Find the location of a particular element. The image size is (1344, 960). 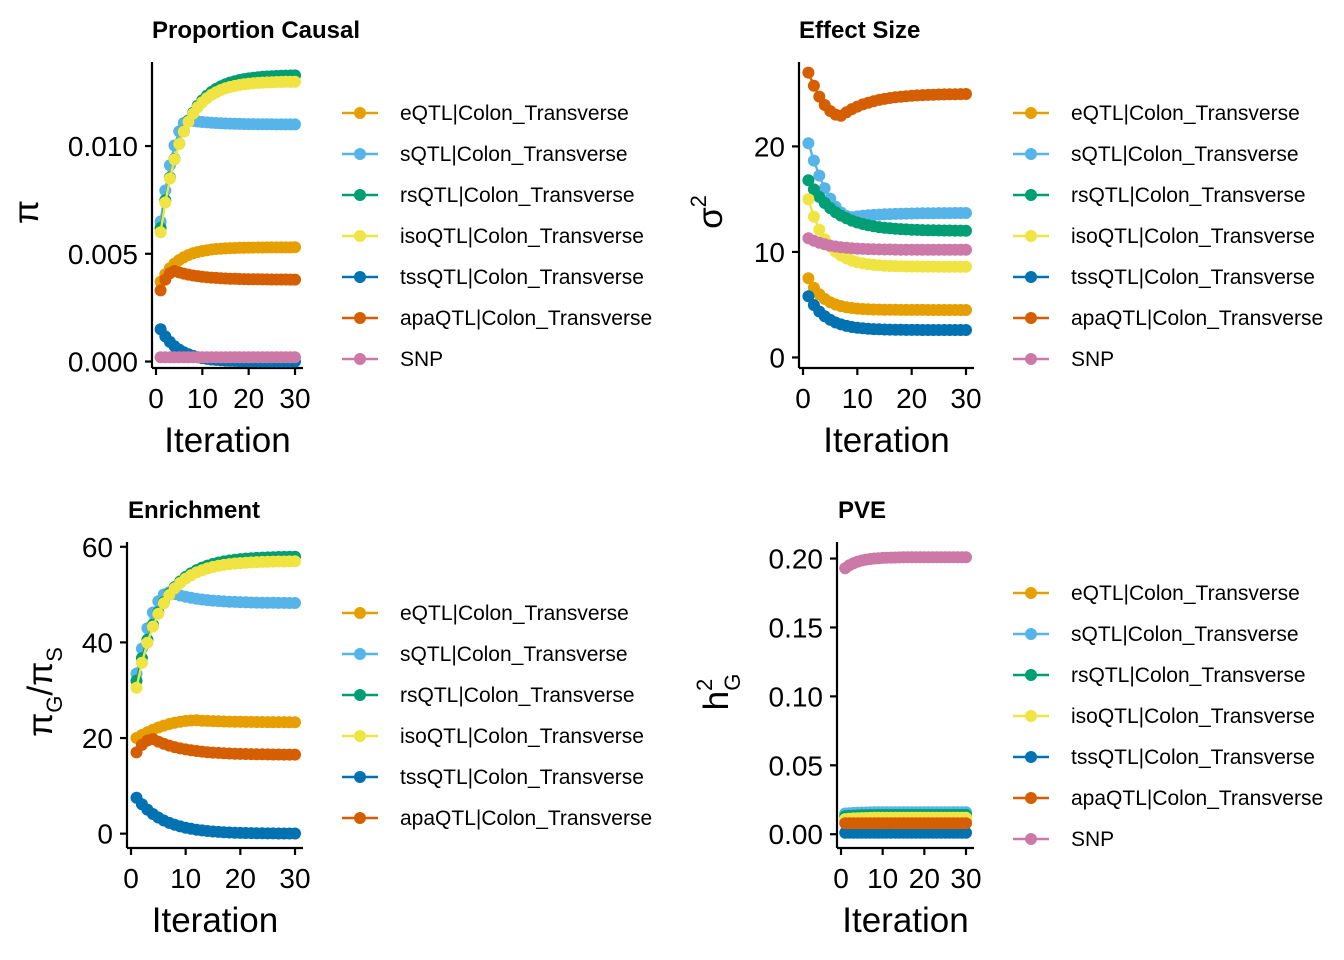

panel-title: Enrichment is located at coordinates (194, 510).